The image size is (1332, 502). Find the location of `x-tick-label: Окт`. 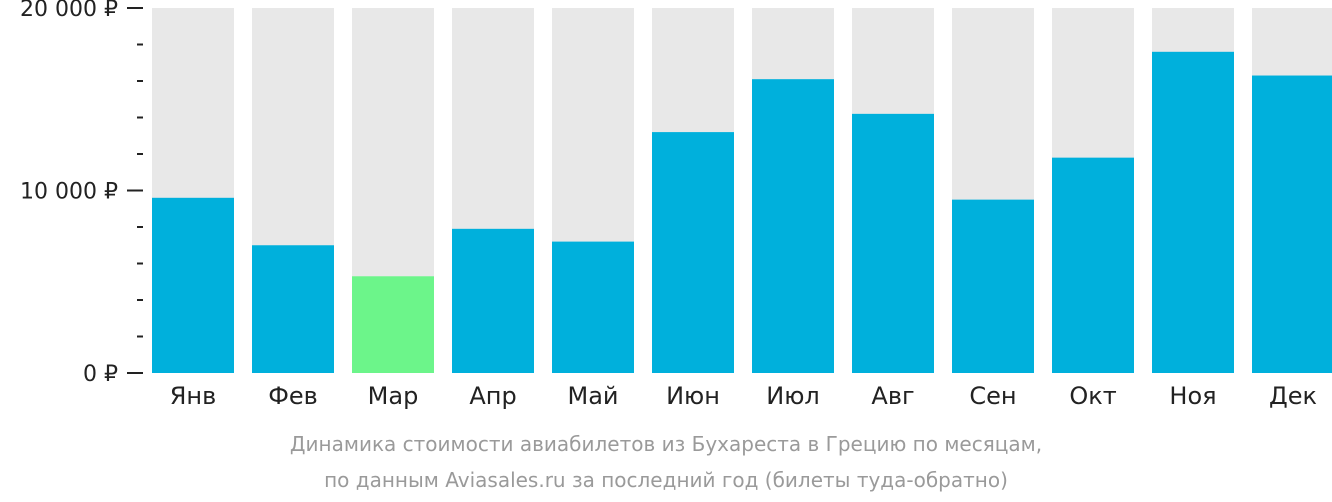

x-tick-label: Окт is located at coordinates (1092, 396).